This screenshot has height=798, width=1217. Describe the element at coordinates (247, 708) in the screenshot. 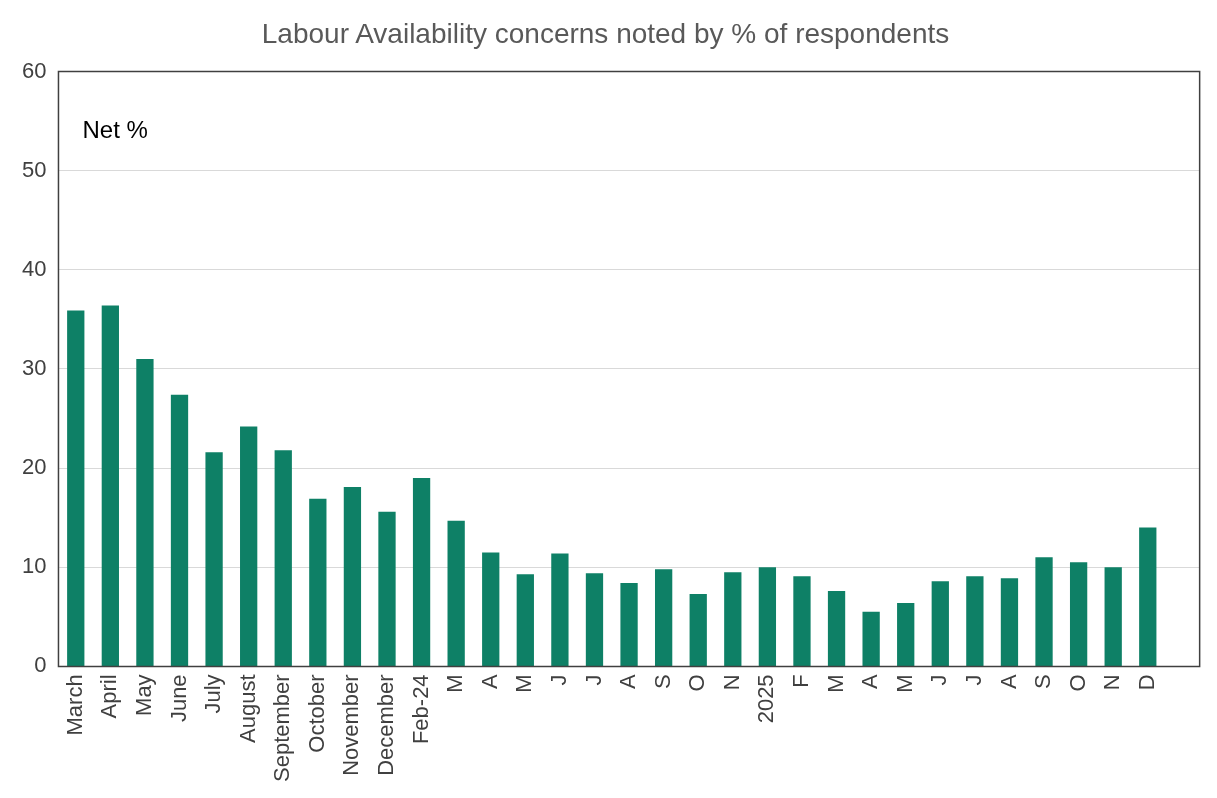

I see `x-tick-label: August` at that location.